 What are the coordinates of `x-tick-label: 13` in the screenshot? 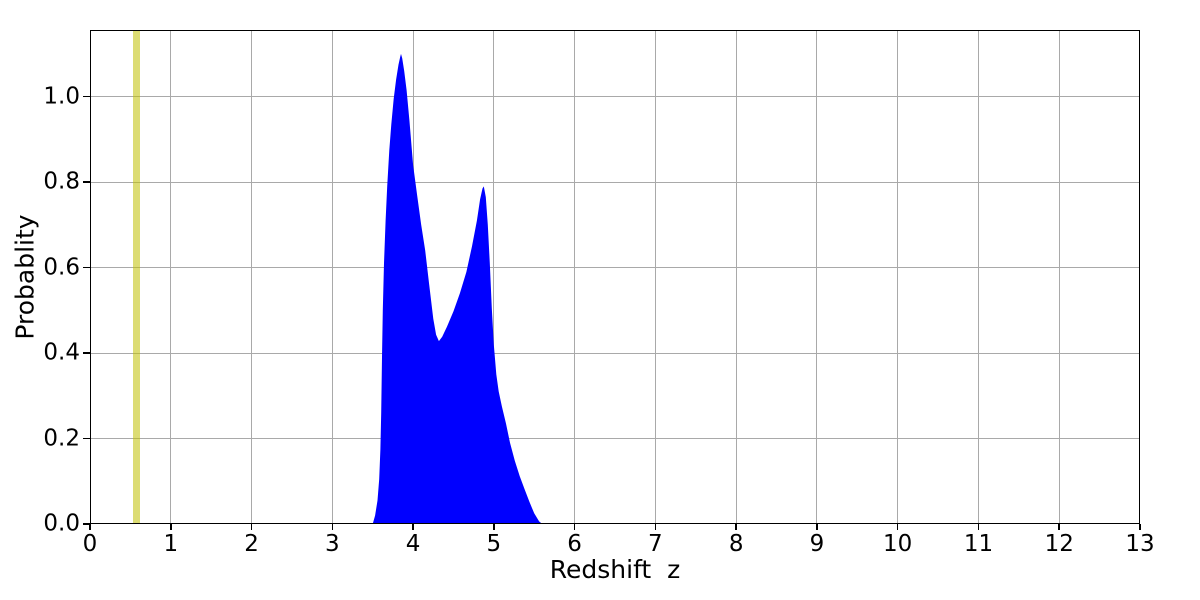 It's located at (1140, 544).